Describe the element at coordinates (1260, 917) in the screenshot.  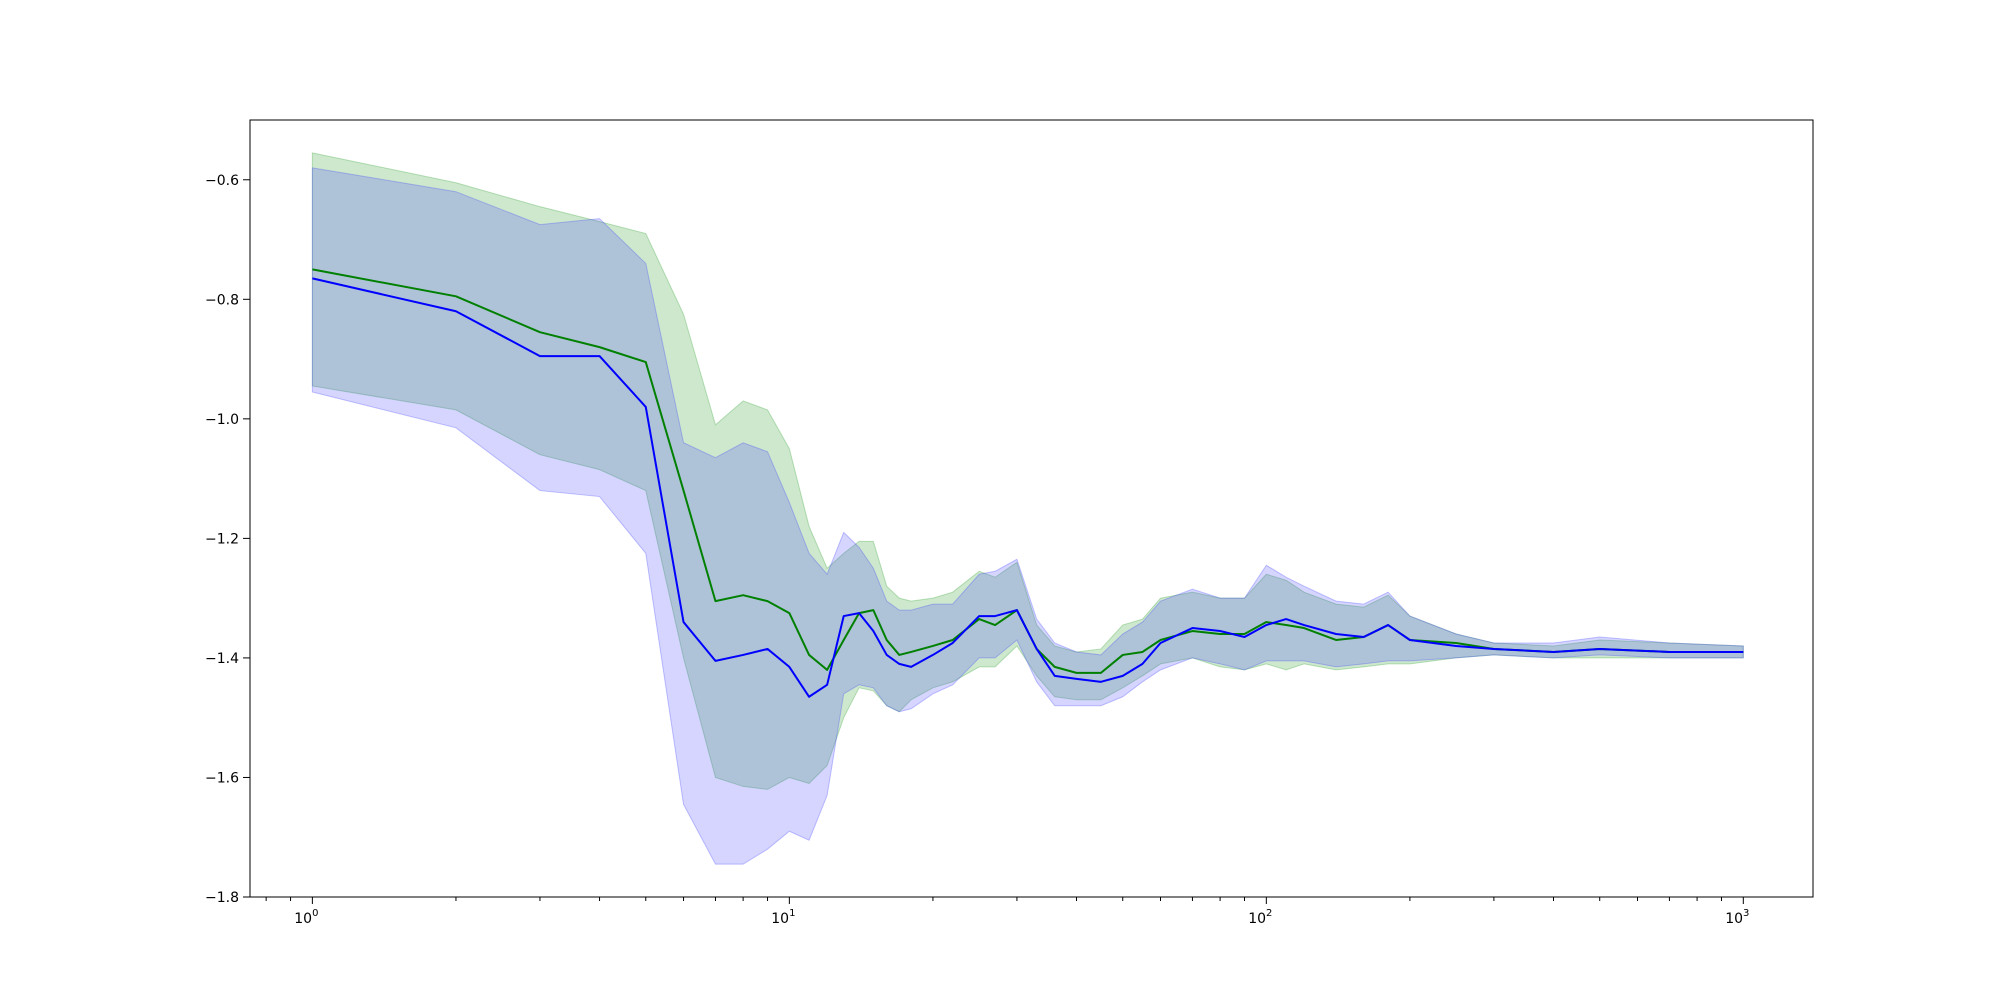
I see `x-tick-label: 10²` at that location.